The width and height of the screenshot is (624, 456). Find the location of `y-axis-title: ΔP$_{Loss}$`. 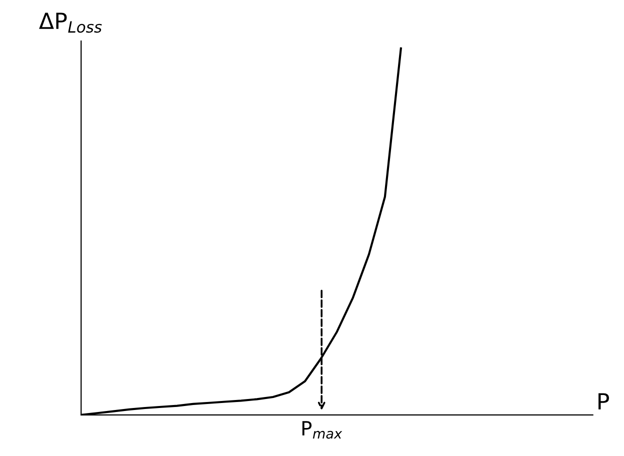

y-axis-title: ΔP$_{Loss}$ is located at coordinates (70, 22).